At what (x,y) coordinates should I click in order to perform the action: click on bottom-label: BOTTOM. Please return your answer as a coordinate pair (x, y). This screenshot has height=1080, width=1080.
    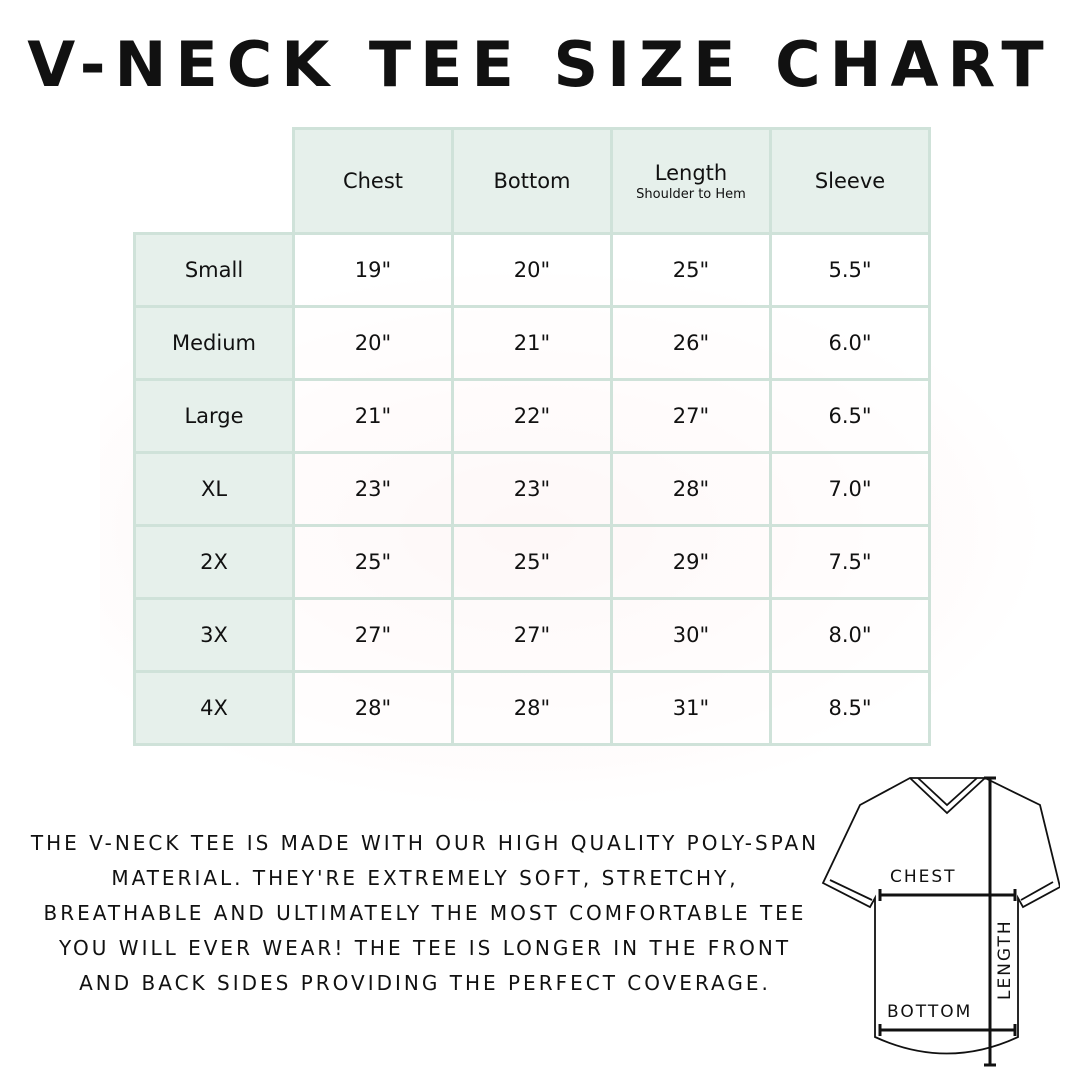
    Looking at the image, I should click on (929, 1012).